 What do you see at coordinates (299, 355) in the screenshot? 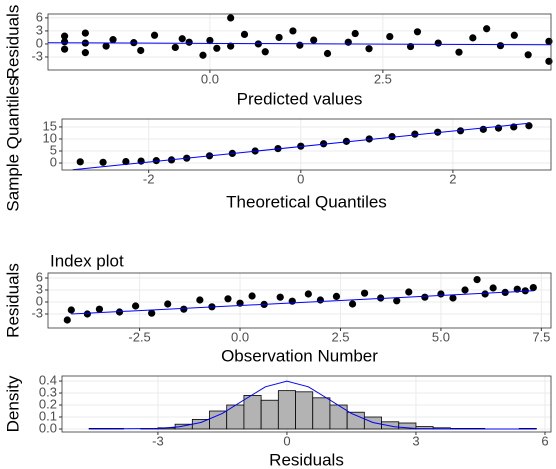
I see `x-axis-label: Observation Number` at bounding box center [299, 355].